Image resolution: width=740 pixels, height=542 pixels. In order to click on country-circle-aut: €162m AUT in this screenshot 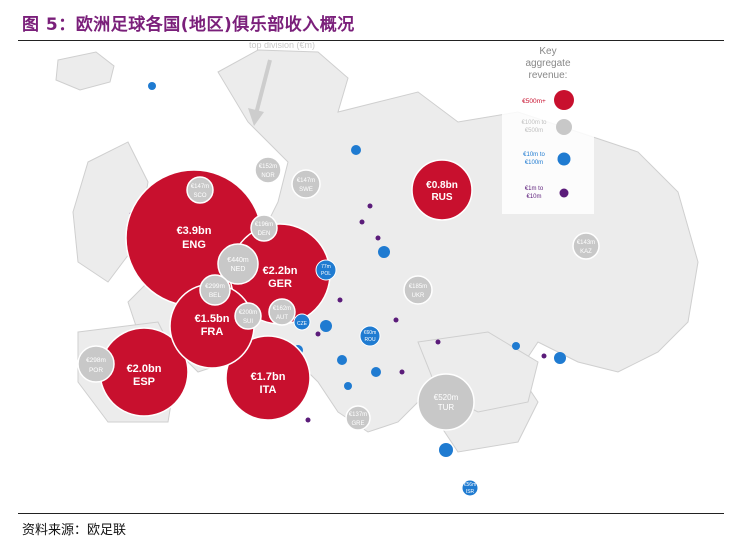, I will do `click(282, 312)`.